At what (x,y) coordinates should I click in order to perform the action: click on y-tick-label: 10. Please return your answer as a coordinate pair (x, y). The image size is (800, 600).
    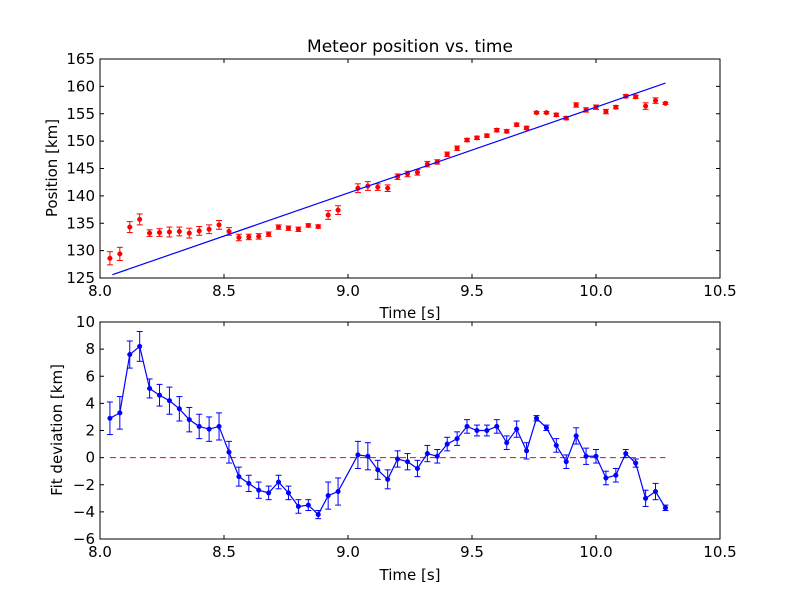
    Looking at the image, I should click on (85, 322).